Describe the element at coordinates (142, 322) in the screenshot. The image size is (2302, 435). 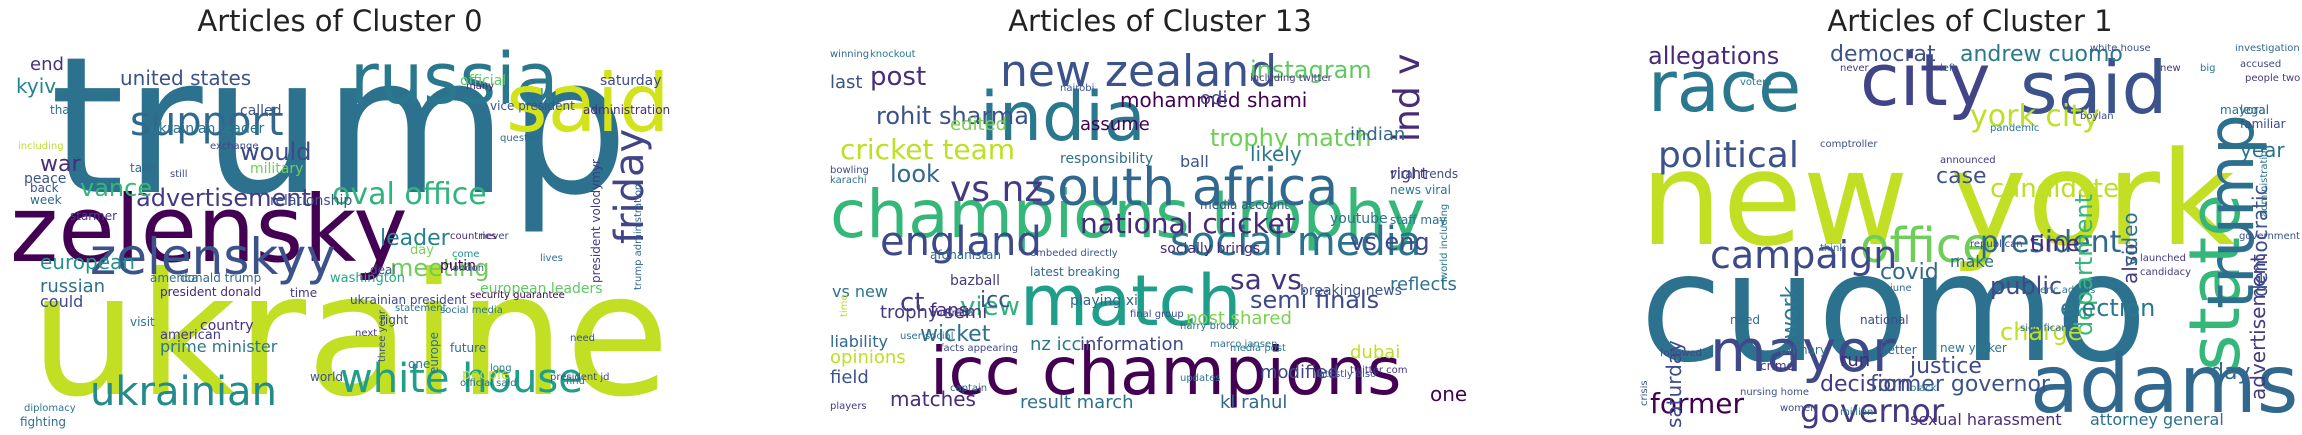
I see `word-visit: visit` at that location.